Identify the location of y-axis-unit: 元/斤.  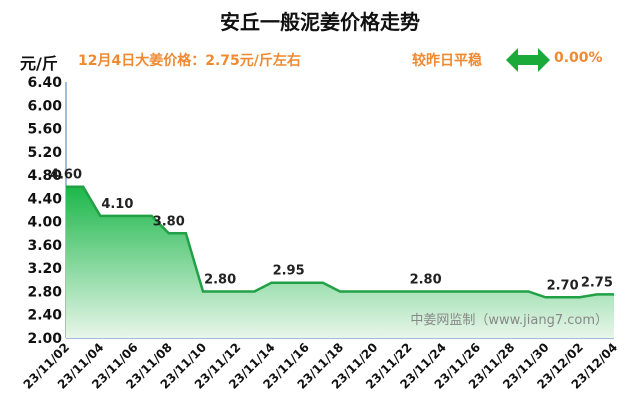
(39, 63).